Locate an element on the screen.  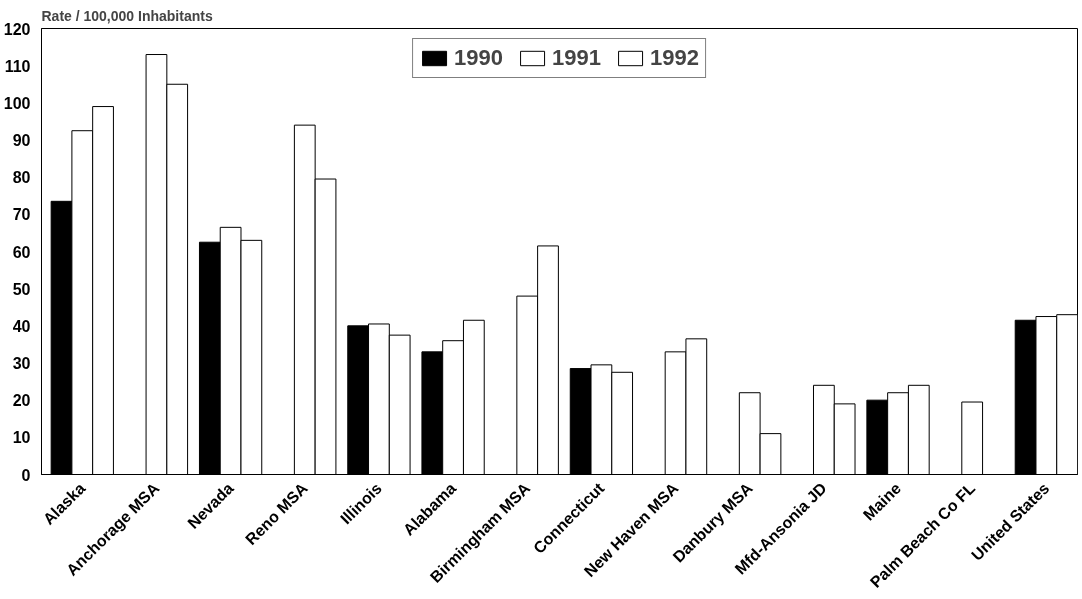
y-tick-label: 100 is located at coordinates (17, 103).